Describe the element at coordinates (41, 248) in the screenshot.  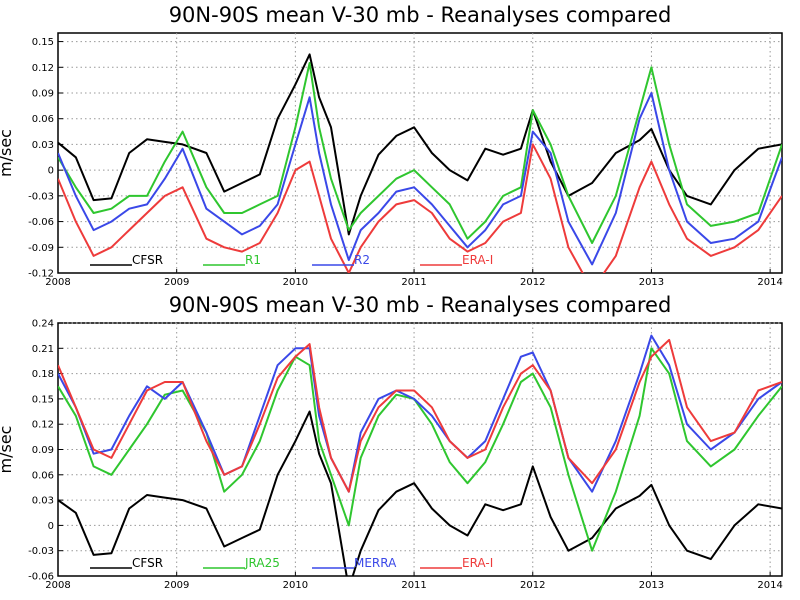
I see `y-tick-label: -0.09` at that location.